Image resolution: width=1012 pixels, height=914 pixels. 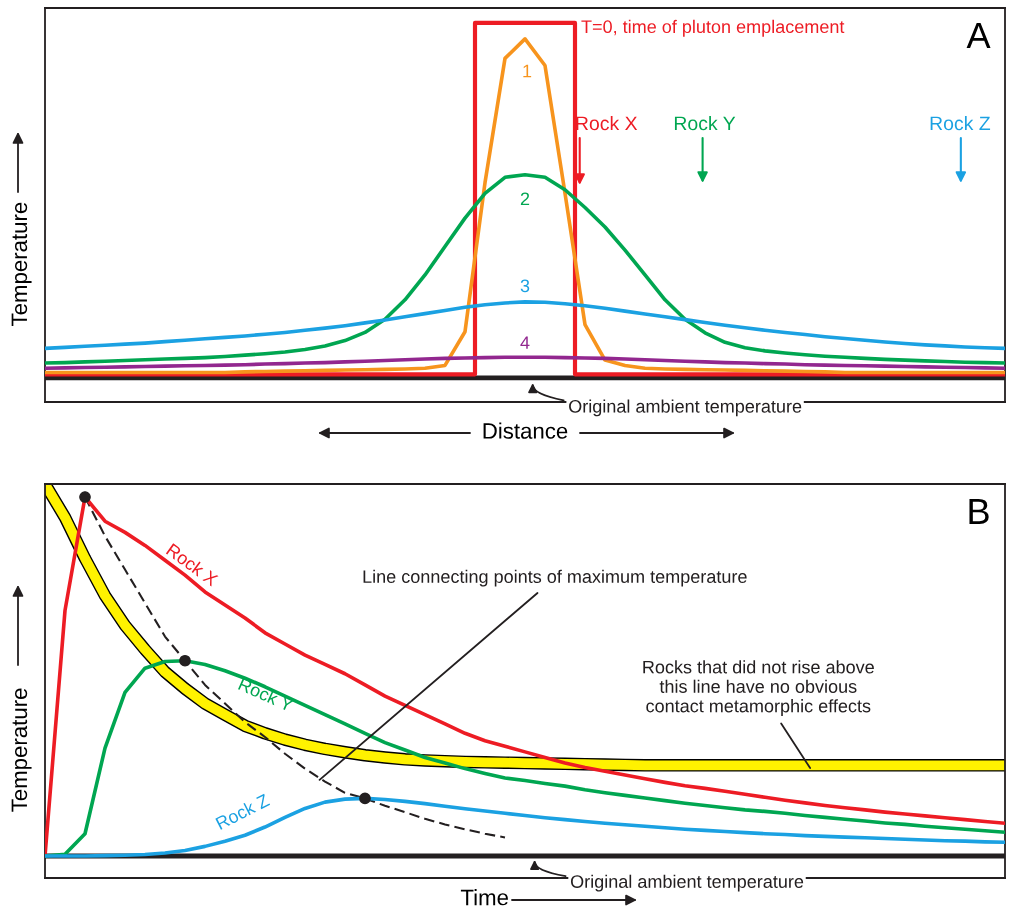 What do you see at coordinates (243, 811) in the screenshot?
I see `text: Rock Z` at bounding box center [243, 811].